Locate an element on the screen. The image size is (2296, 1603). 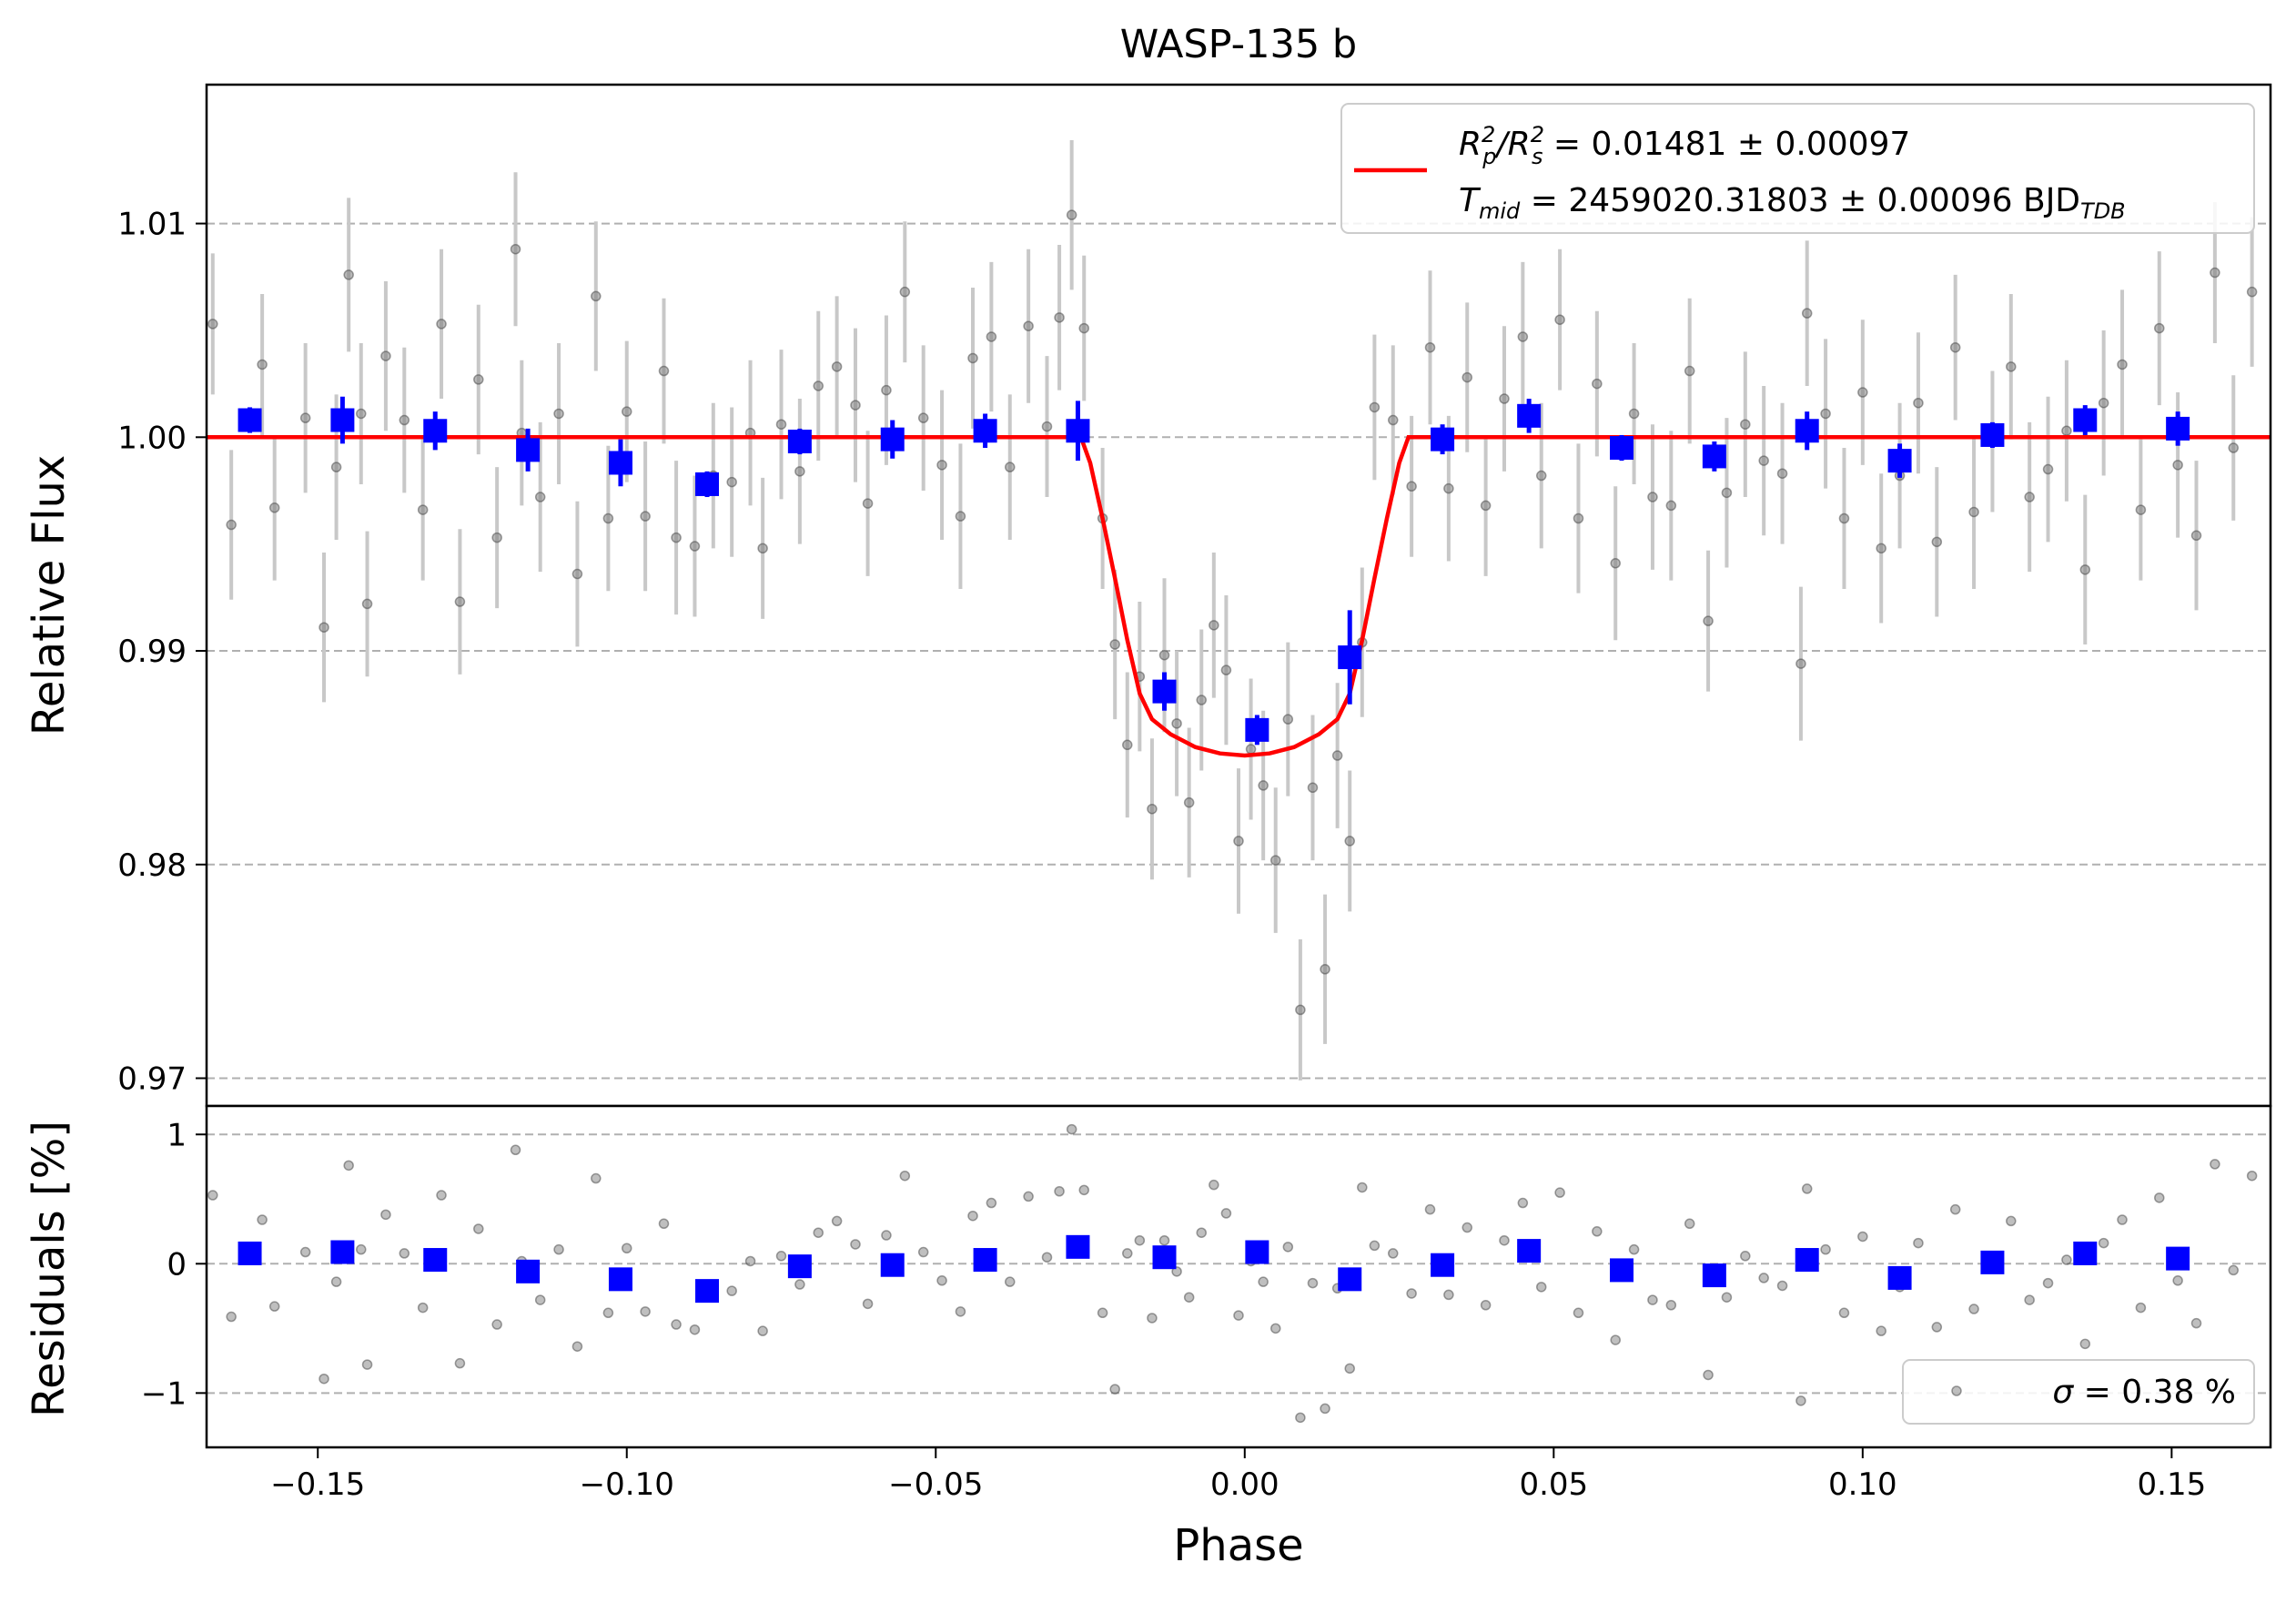
x-tick-label: 0.10 is located at coordinates (1862, 1484).